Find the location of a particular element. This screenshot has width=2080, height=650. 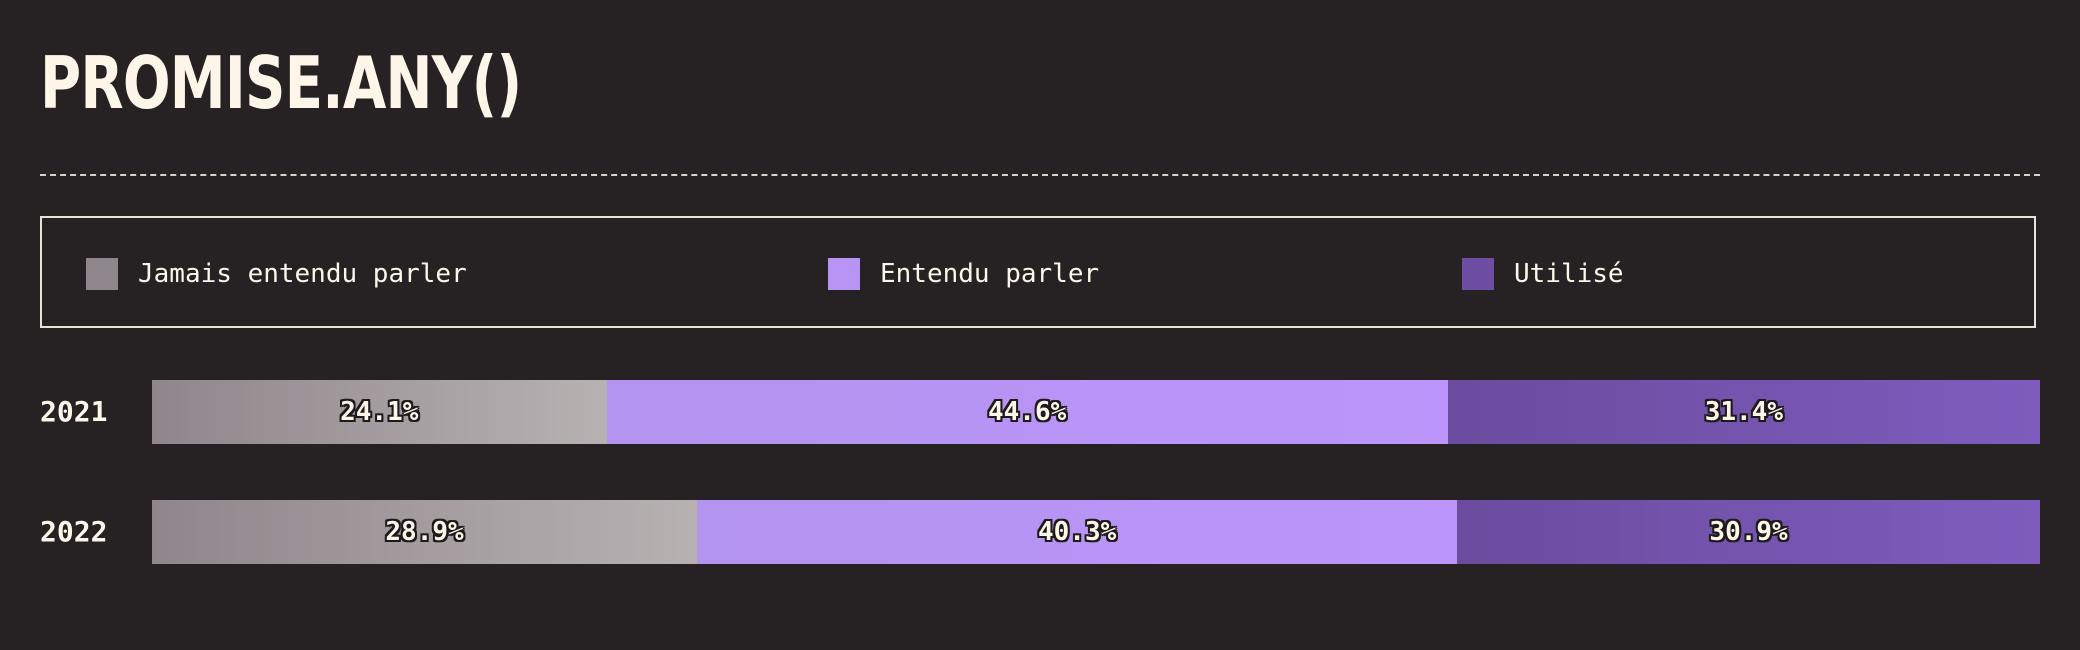

legend-swatch-used is located at coordinates (1478, 274).